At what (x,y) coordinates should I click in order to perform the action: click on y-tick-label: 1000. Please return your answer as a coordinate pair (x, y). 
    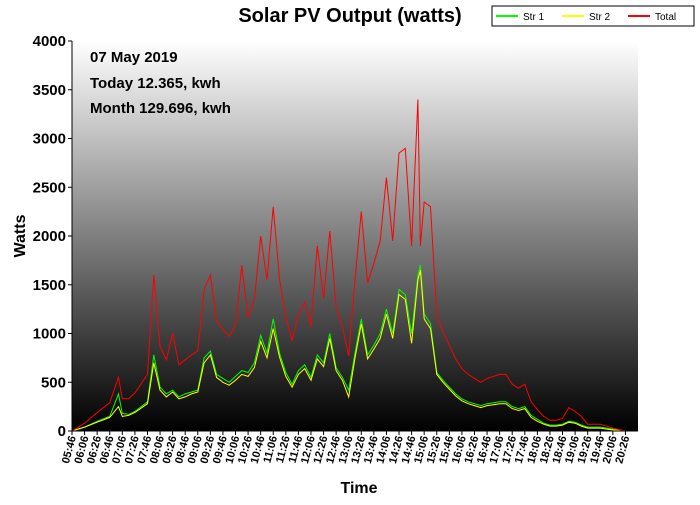
    Looking at the image, I should click on (49, 334).